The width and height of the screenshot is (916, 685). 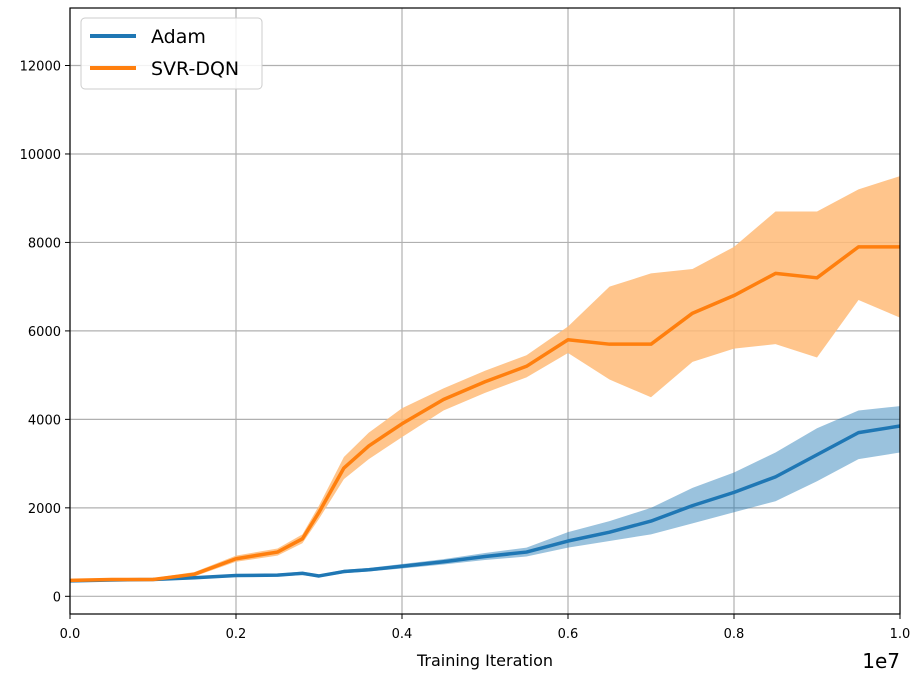 I want to click on legend: Adam SVR-DQN, so click(x=171, y=53).